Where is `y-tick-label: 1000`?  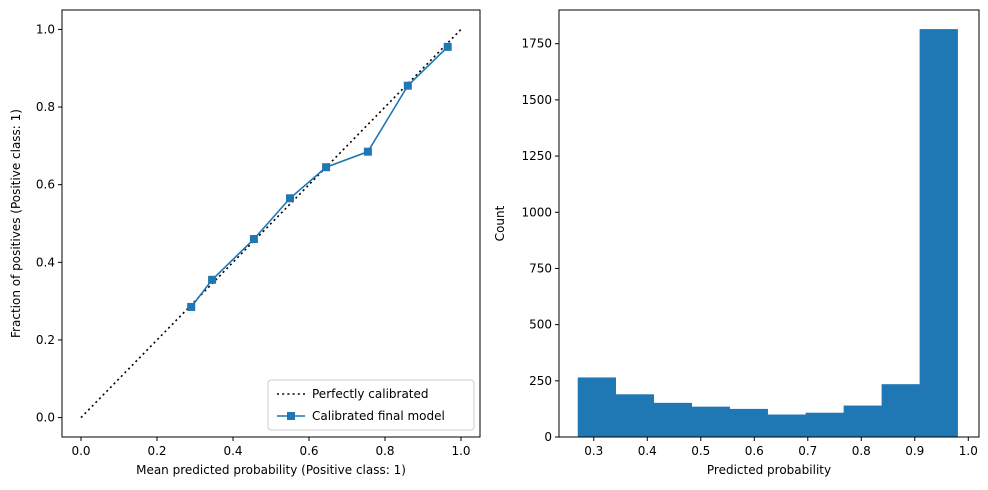 y-tick-label: 1000 is located at coordinates (536, 212).